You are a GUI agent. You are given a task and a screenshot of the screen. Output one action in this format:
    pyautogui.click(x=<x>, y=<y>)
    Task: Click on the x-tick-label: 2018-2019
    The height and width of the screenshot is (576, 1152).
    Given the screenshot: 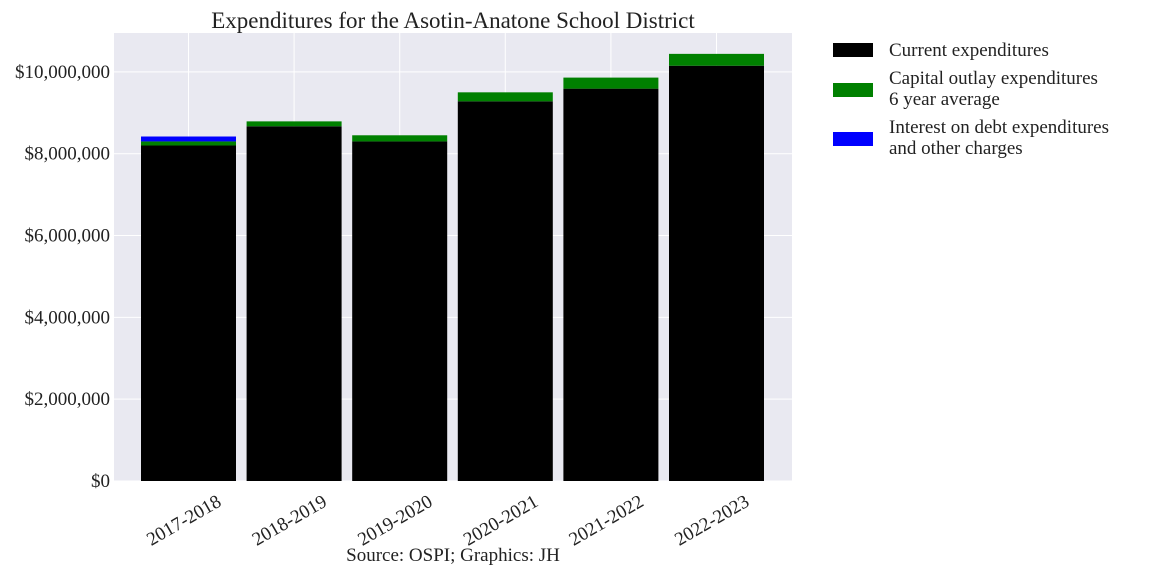 What is the action you would take?
    pyautogui.click(x=290, y=520)
    